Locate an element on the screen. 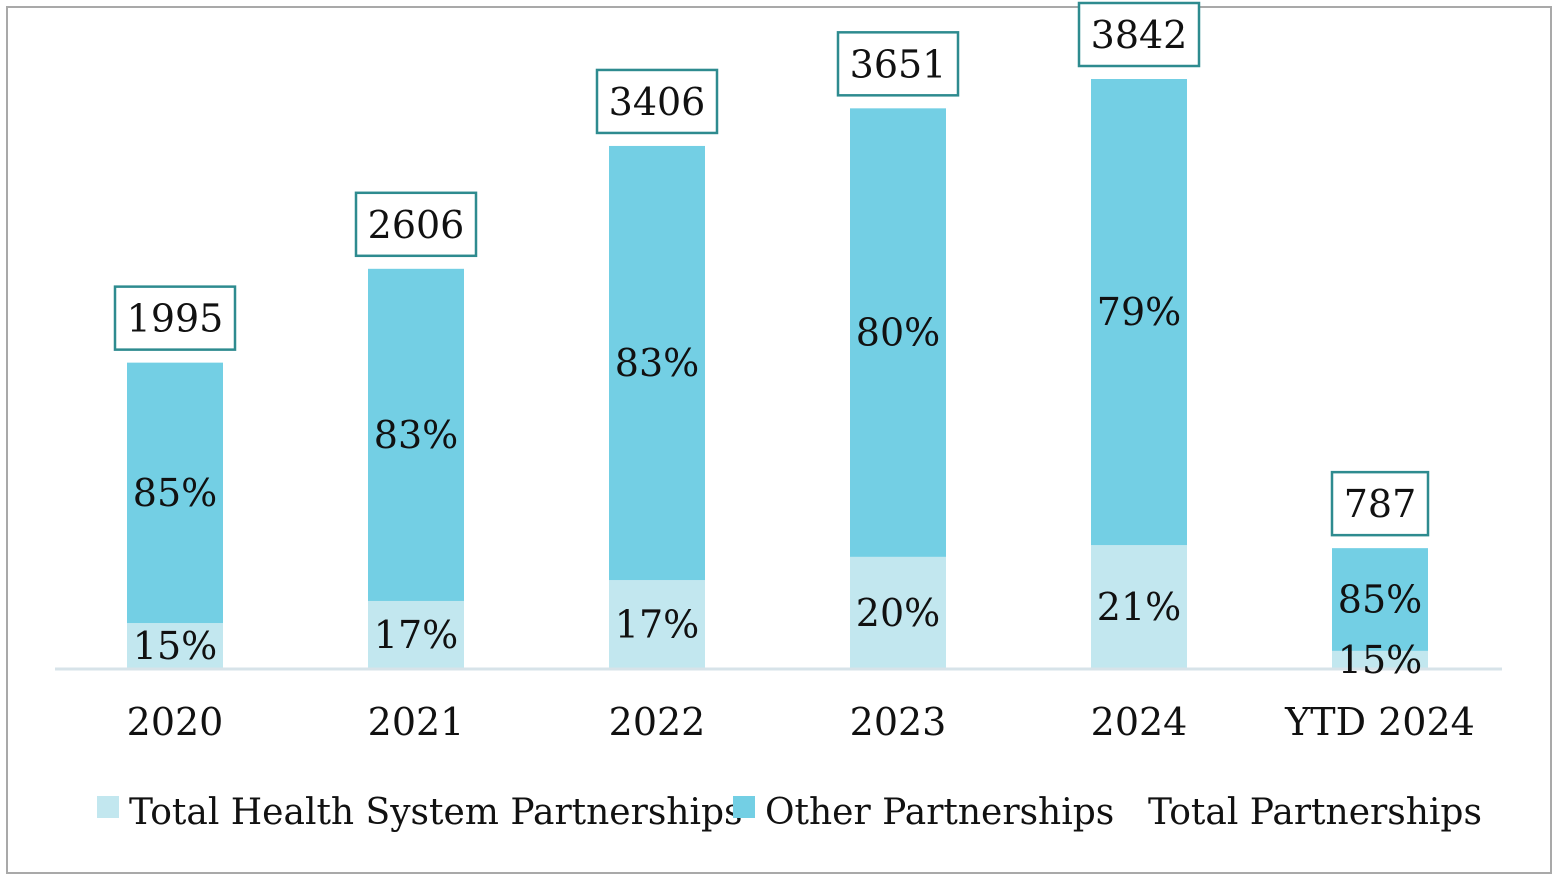 The image size is (1562, 880). other-percent-label-2: 83% is located at coordinates (657, 363).